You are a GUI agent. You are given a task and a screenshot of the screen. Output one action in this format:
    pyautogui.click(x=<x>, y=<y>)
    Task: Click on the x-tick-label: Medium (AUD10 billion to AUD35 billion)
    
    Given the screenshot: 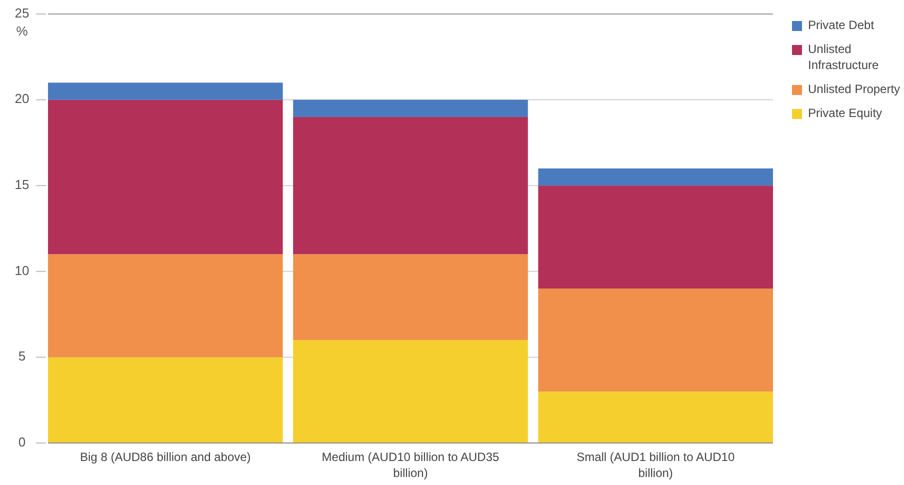 What is the action you would take?
    pyautogui.click(x=411, y=465)
    